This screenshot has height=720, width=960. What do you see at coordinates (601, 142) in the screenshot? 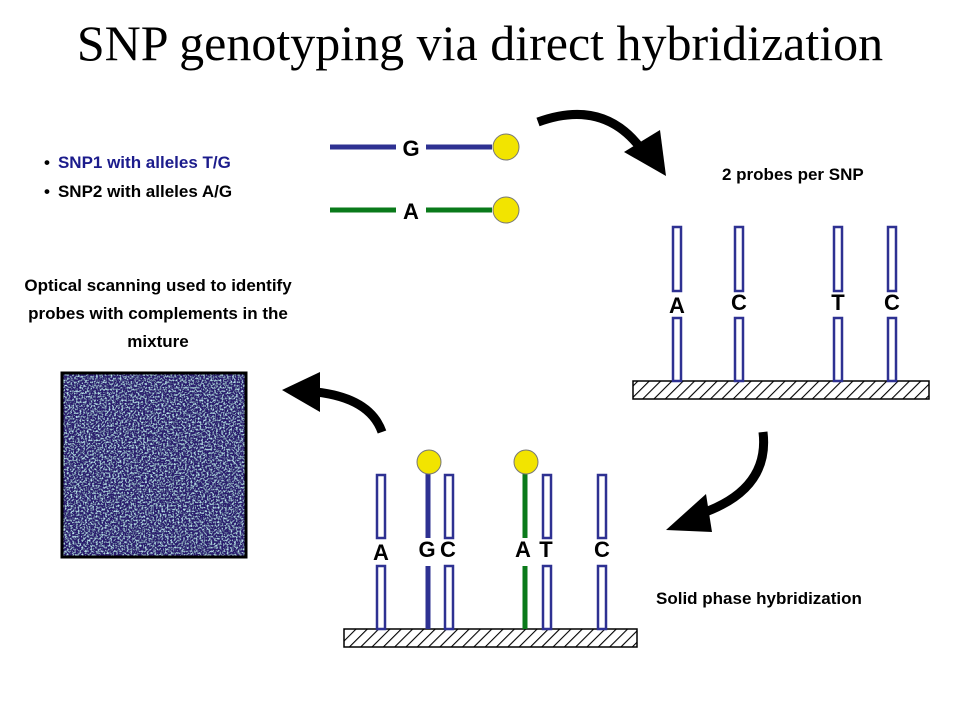
I see `arrow-to-array-icon` at bounding box center [601, 142].